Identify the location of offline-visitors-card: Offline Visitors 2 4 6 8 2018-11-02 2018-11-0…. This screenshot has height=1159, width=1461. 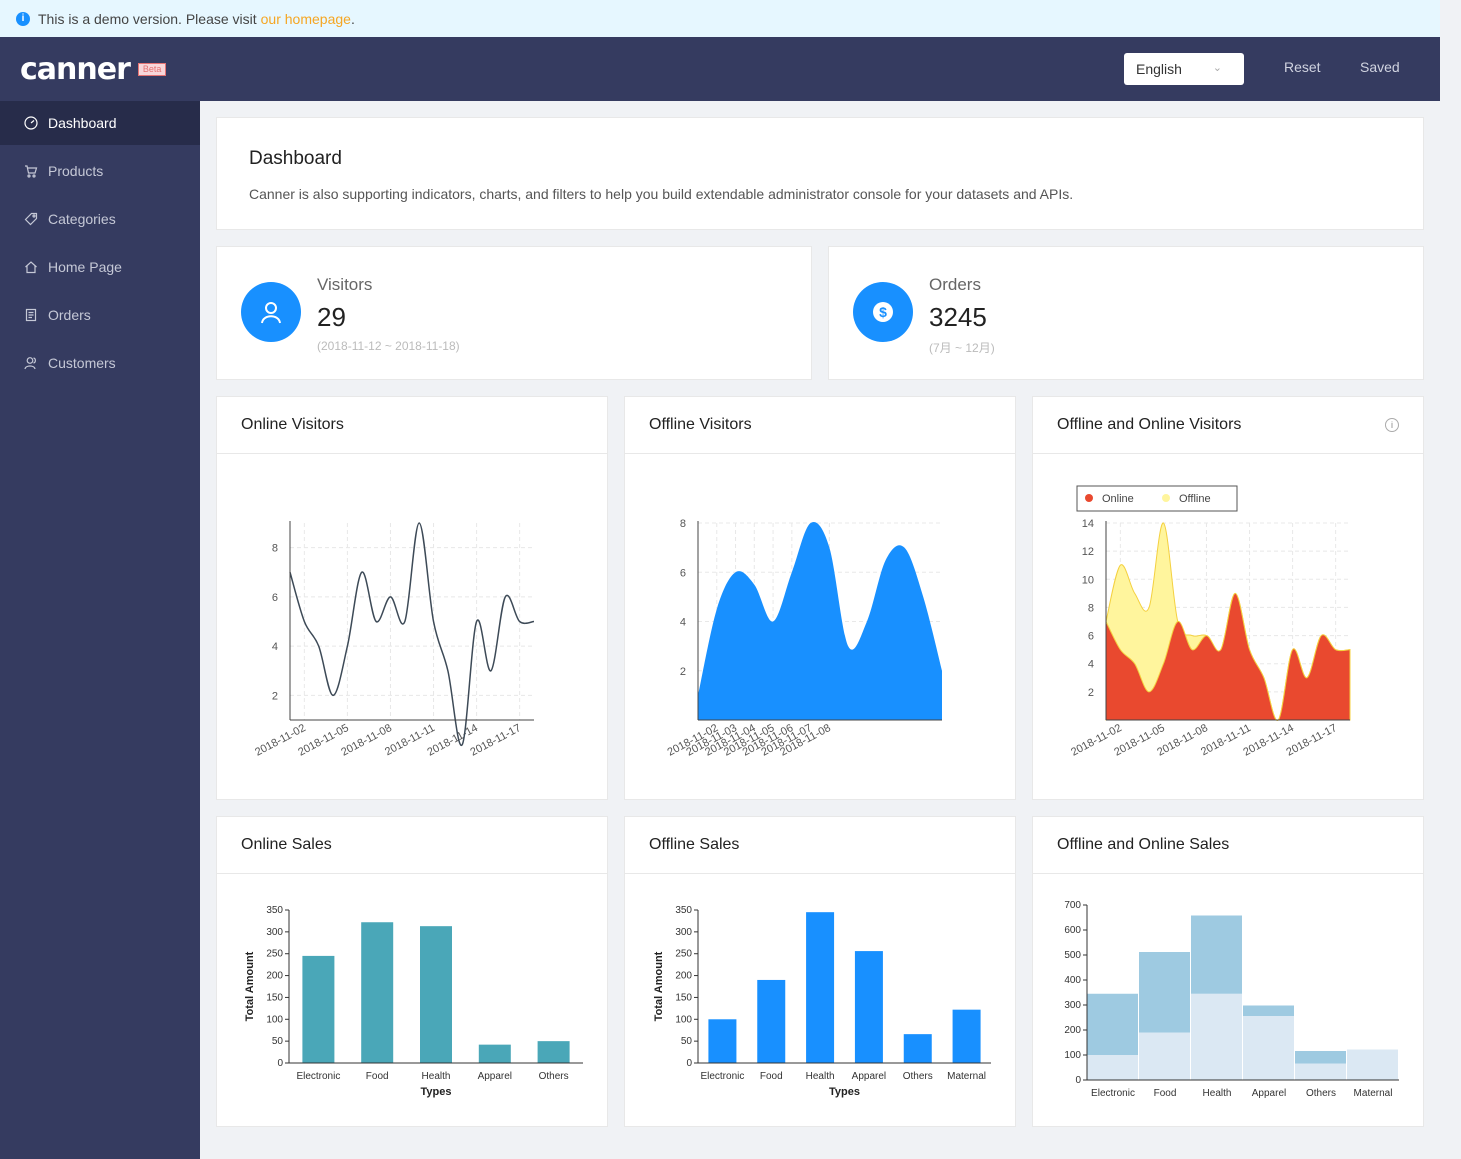
(820, 598).